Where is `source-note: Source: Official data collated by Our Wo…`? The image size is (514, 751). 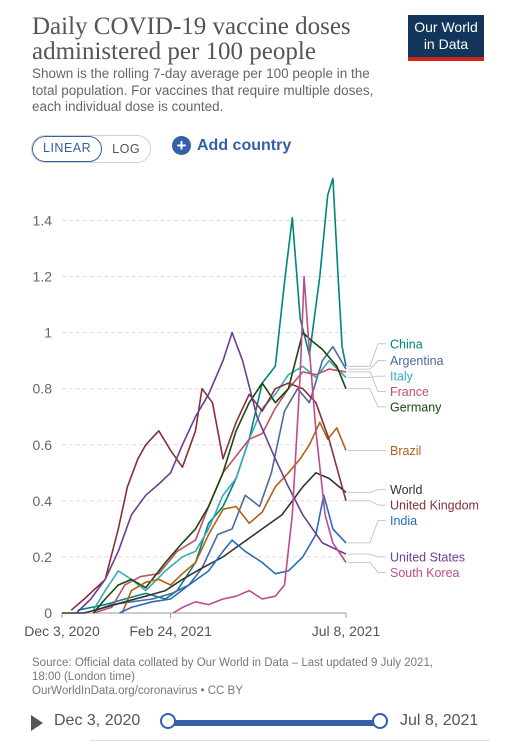
source-note: Source: Official data collated by Our Wo… is located at coordinates (252, 677).